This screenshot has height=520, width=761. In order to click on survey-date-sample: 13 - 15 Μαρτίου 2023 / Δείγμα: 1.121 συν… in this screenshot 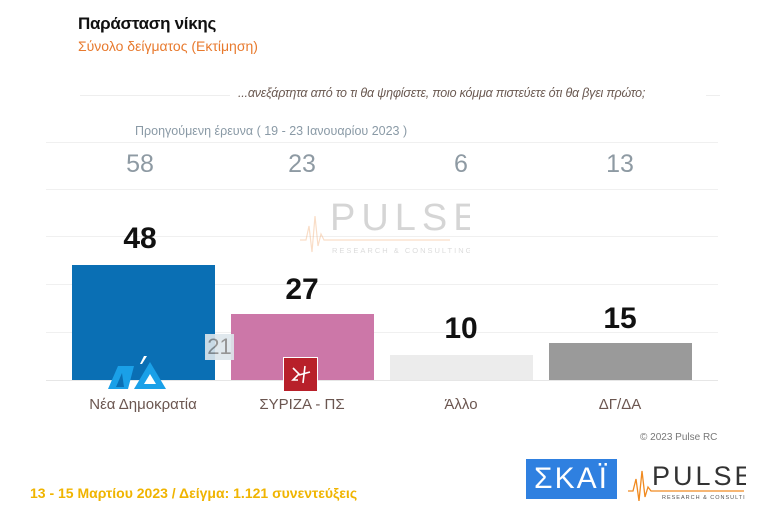, I will do `click(194, 493)`.